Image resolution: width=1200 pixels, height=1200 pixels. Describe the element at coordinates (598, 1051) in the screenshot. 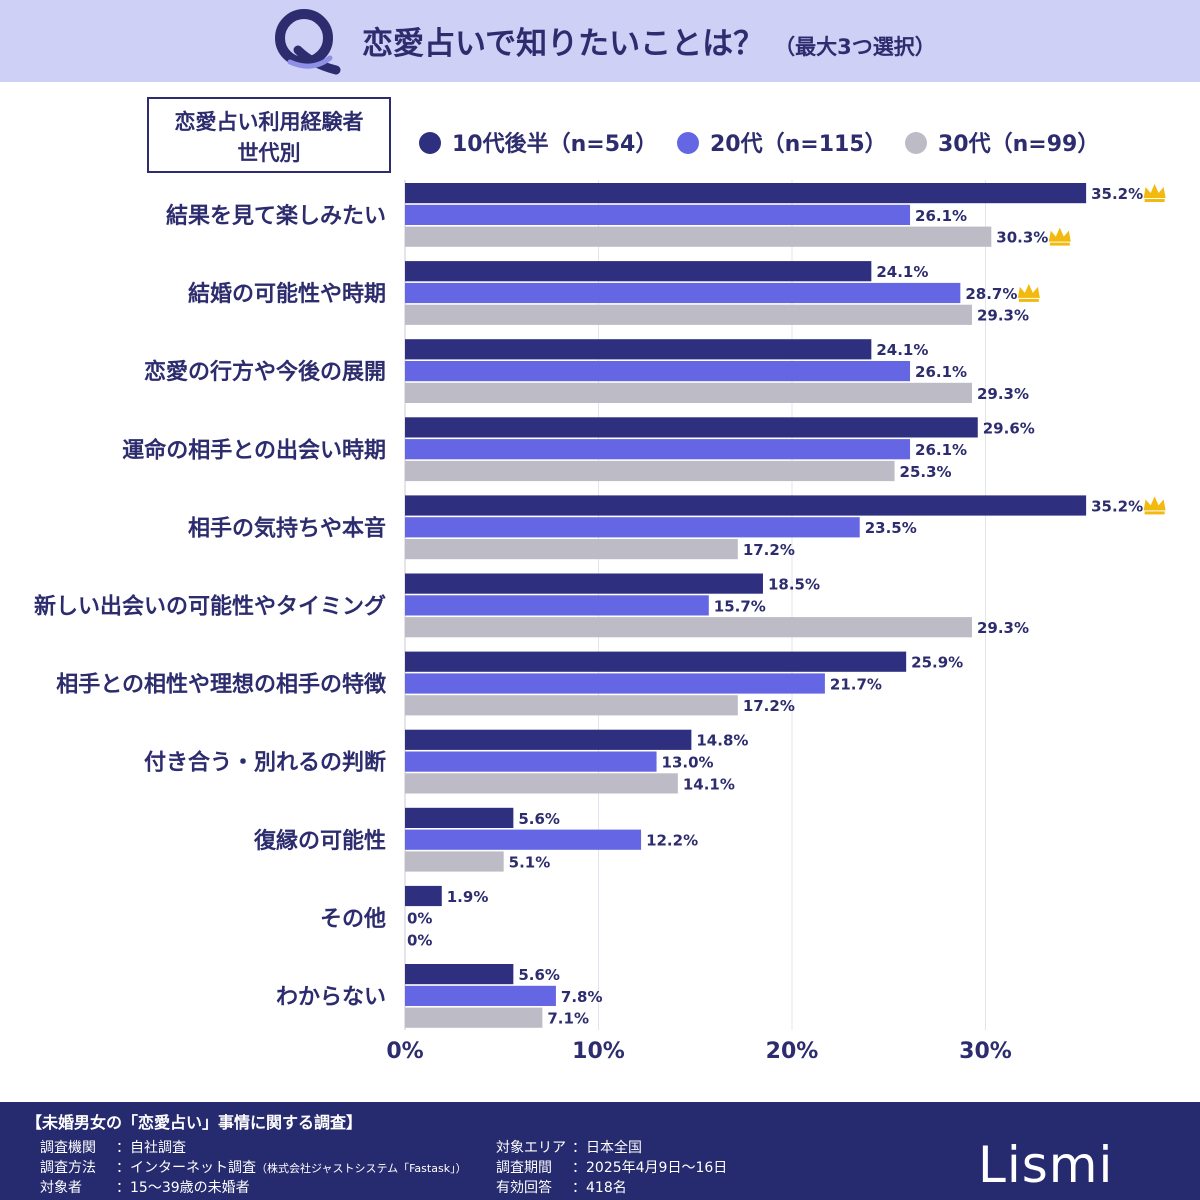

I see `x-tick-label: 10%` at that location.